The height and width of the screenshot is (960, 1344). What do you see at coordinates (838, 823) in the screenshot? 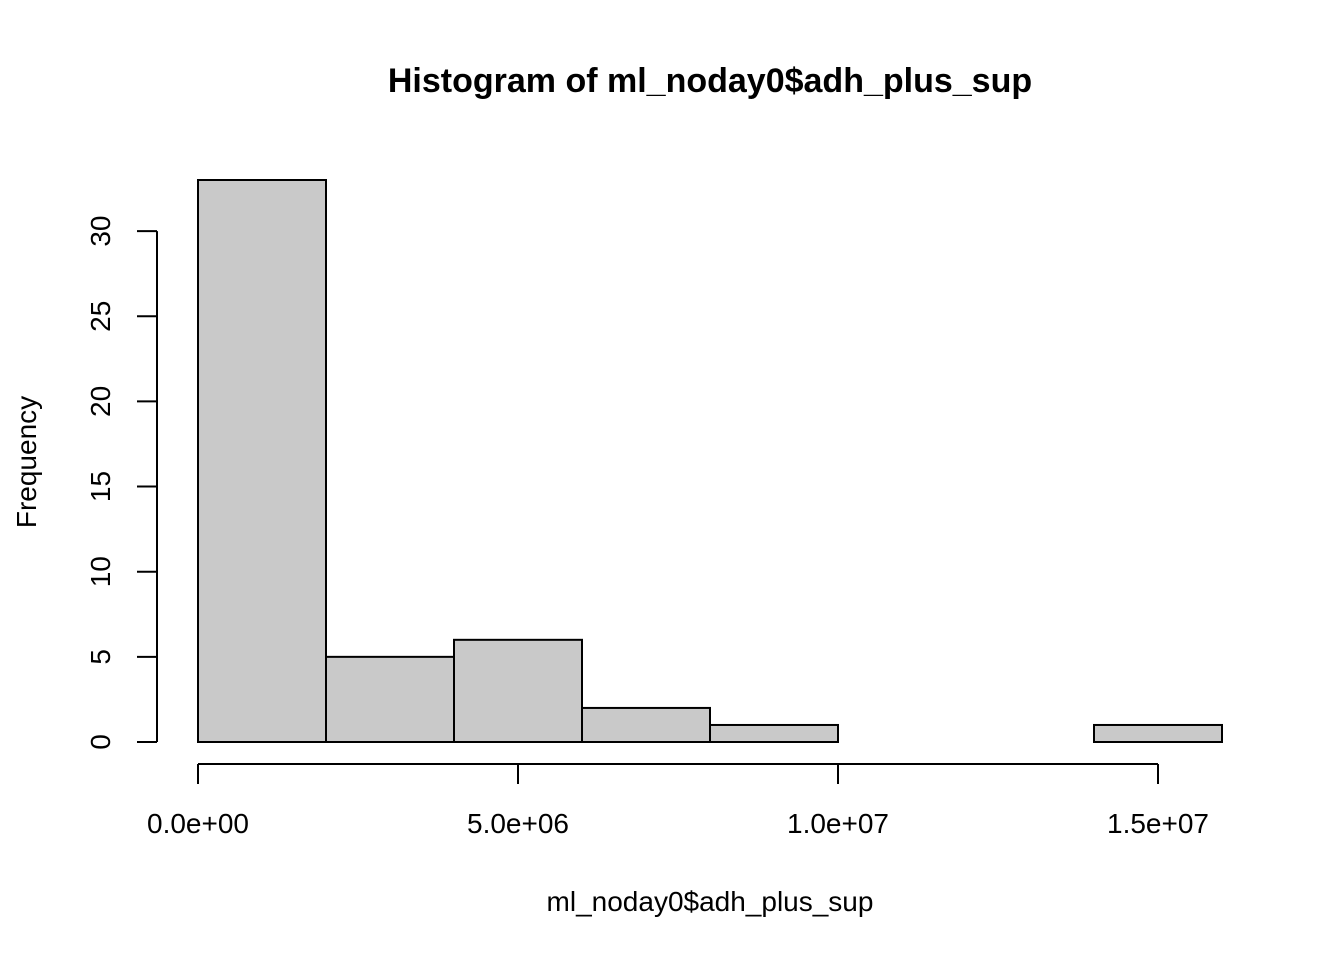
I see `x-tick-label-2: 1.0e+07` at bounding box center [838, 823].